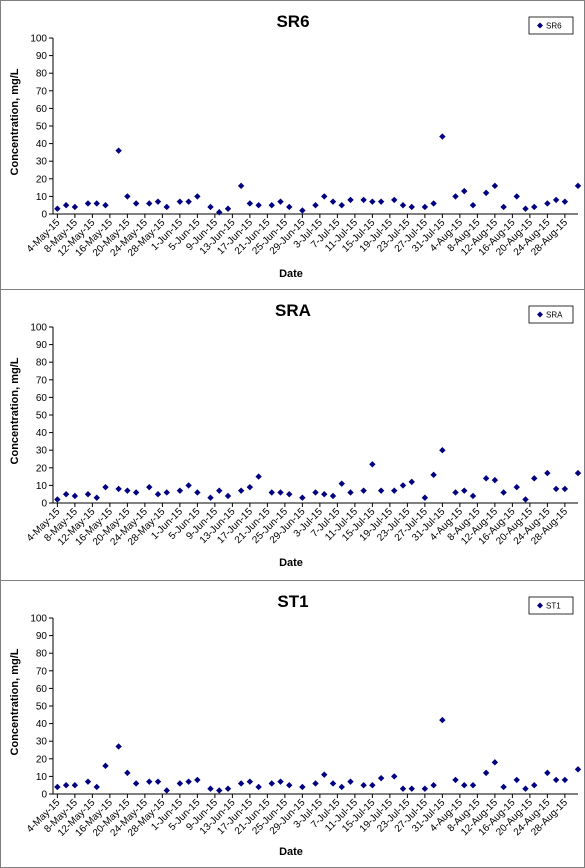 The height and width of the screenshot is (868, 585). I want to click on chart-title: SRA, so click(293, 310).